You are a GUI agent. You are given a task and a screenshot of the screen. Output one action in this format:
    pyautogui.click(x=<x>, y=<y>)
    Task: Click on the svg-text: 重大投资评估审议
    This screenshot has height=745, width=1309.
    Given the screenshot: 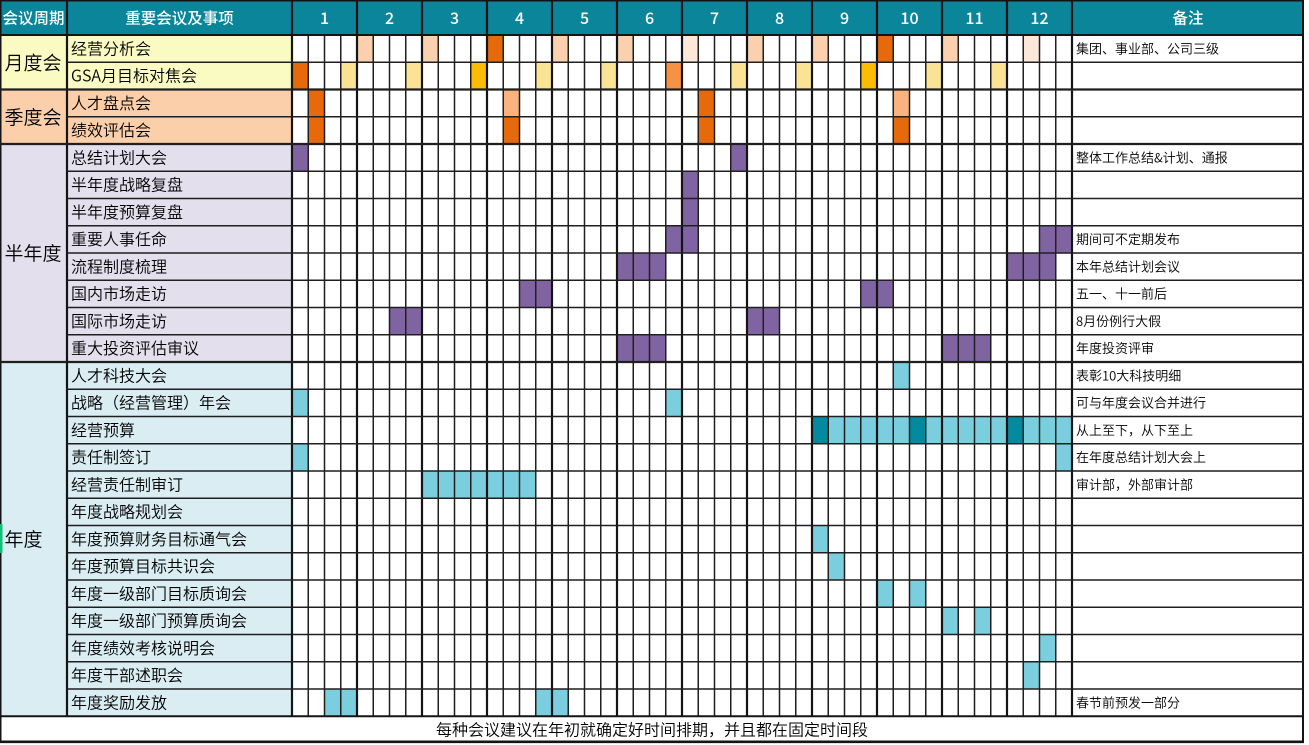 What is the action you would take?
    pyautogui.click(x=135, y=347)
    